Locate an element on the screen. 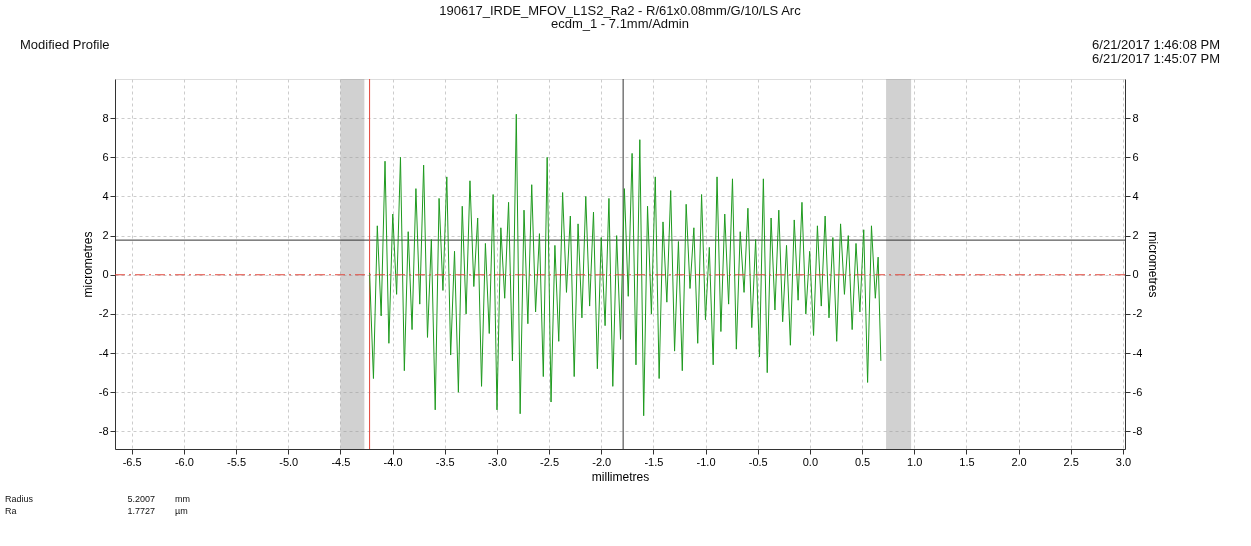 The width and height of the screenshot is (1251, 546). y-tick-label: 6 is located at coordinates (105, 156).